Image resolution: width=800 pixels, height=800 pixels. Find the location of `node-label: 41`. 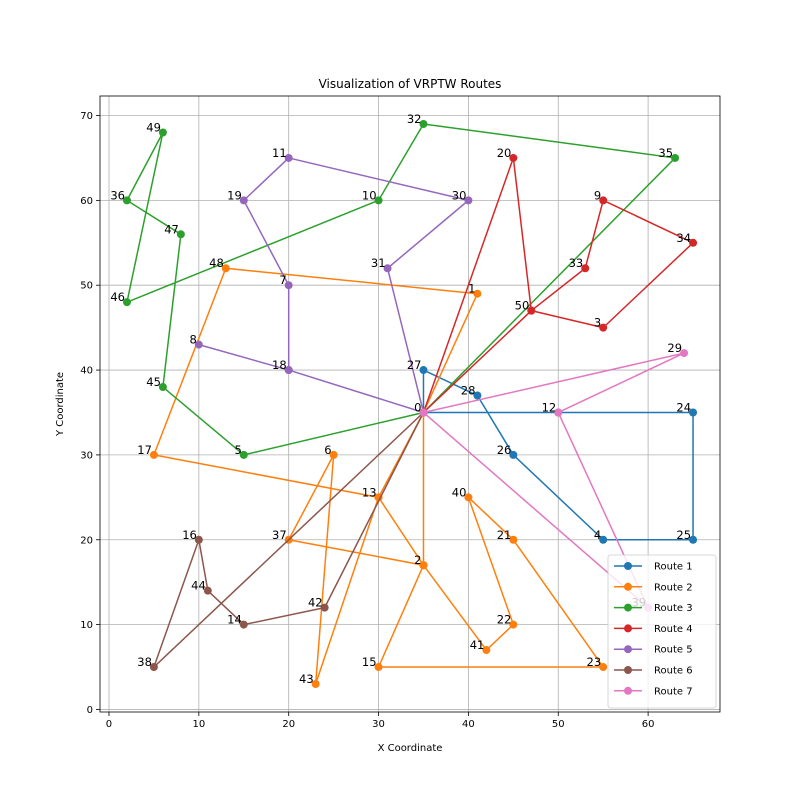

node-label: 41 is located at coordinates (477, 645).